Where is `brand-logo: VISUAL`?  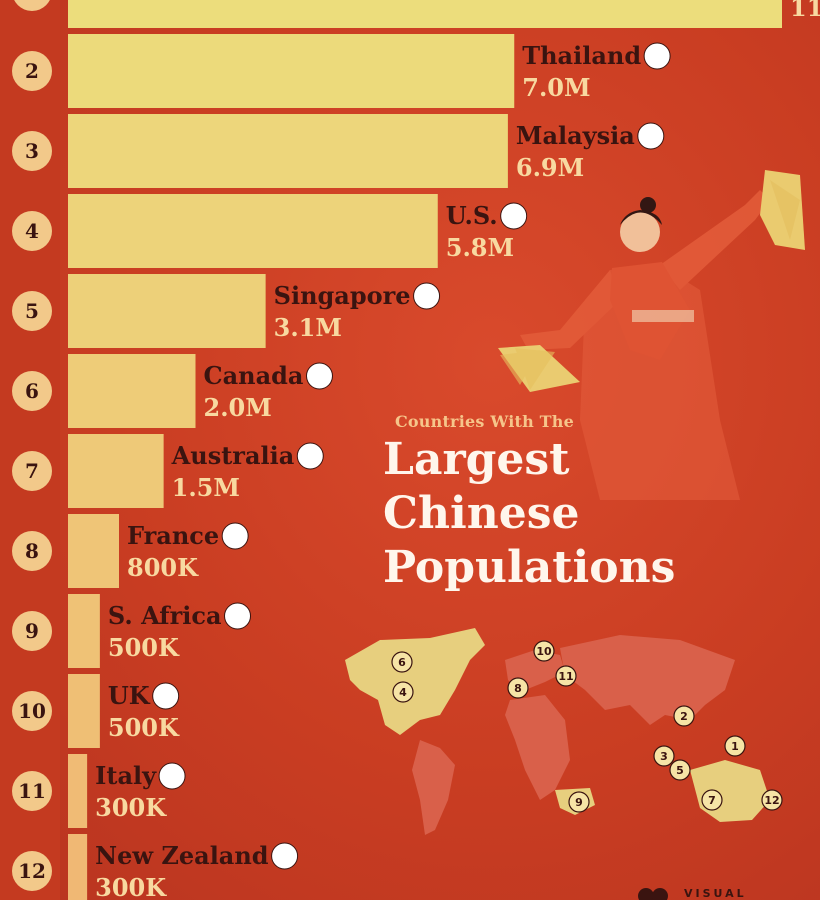 brand-logo: VISUAL is located at coordinates (695, 892).